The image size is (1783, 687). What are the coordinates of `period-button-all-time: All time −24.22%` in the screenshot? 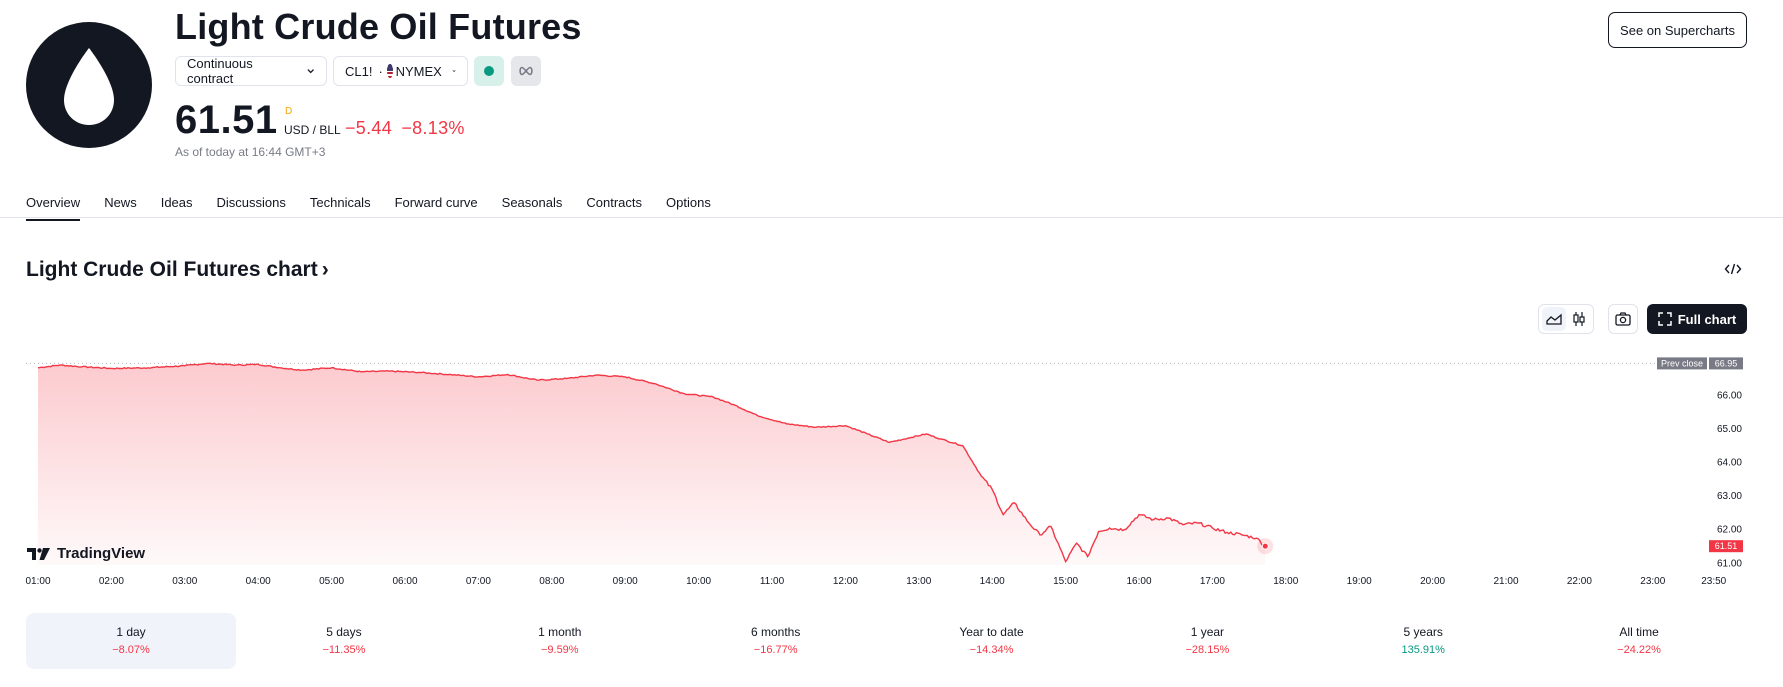 It's located at (1639, 641).